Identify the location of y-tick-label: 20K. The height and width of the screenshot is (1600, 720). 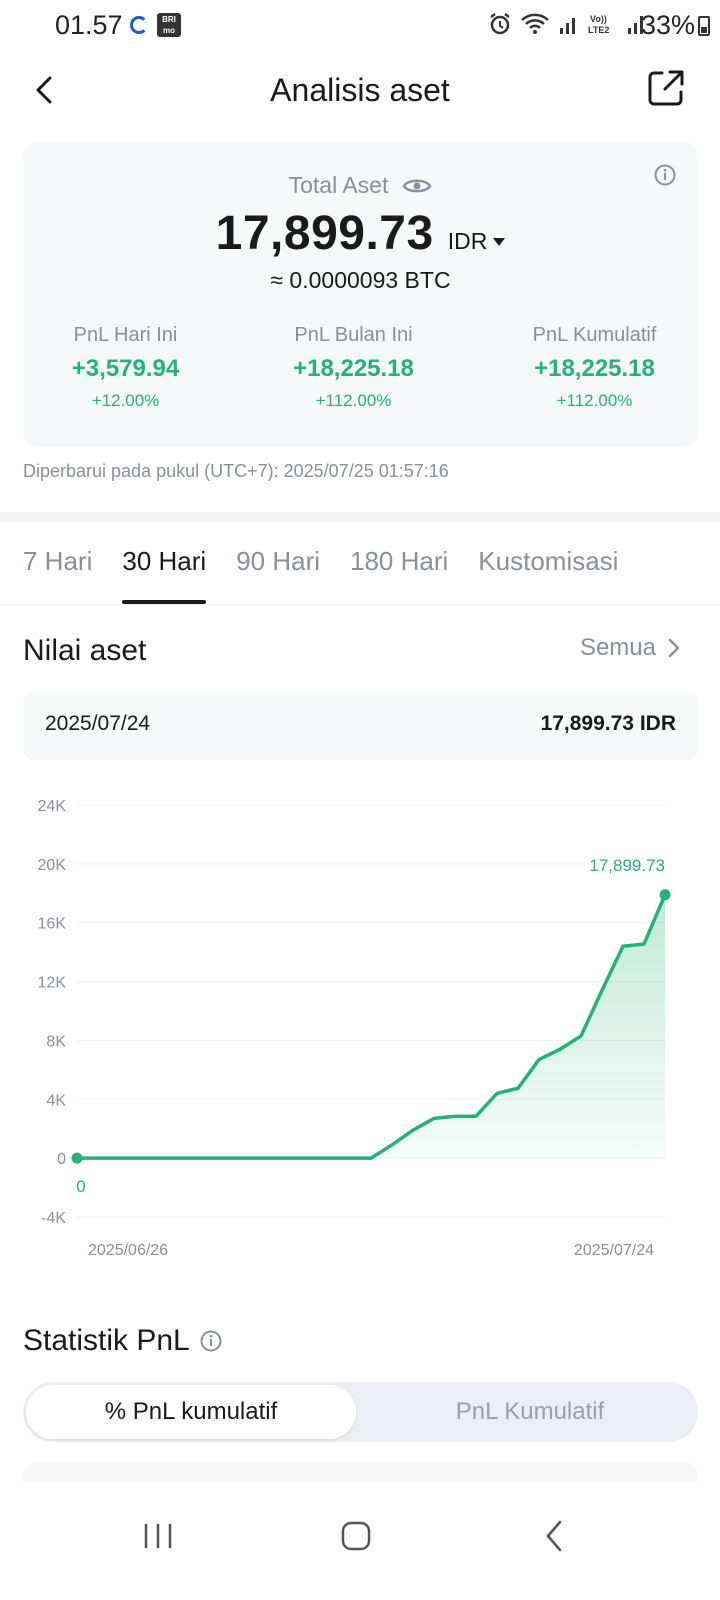
(52, 865).